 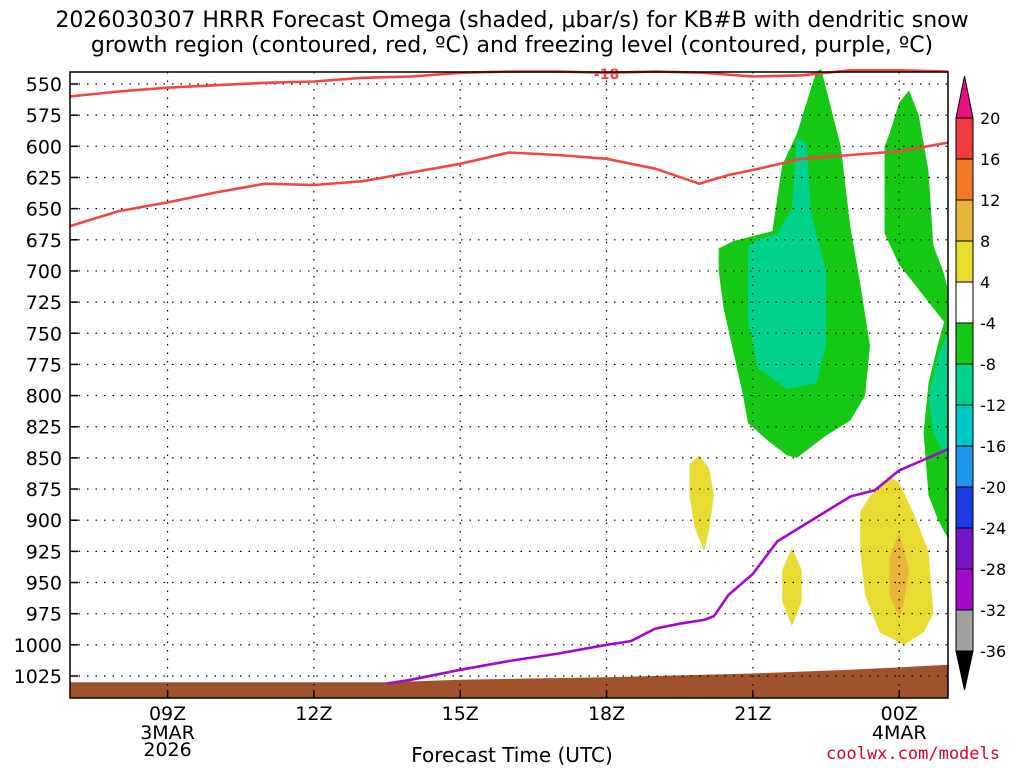 I want to click on colorbar-tick-label: -20, so click(x=993, y=487).